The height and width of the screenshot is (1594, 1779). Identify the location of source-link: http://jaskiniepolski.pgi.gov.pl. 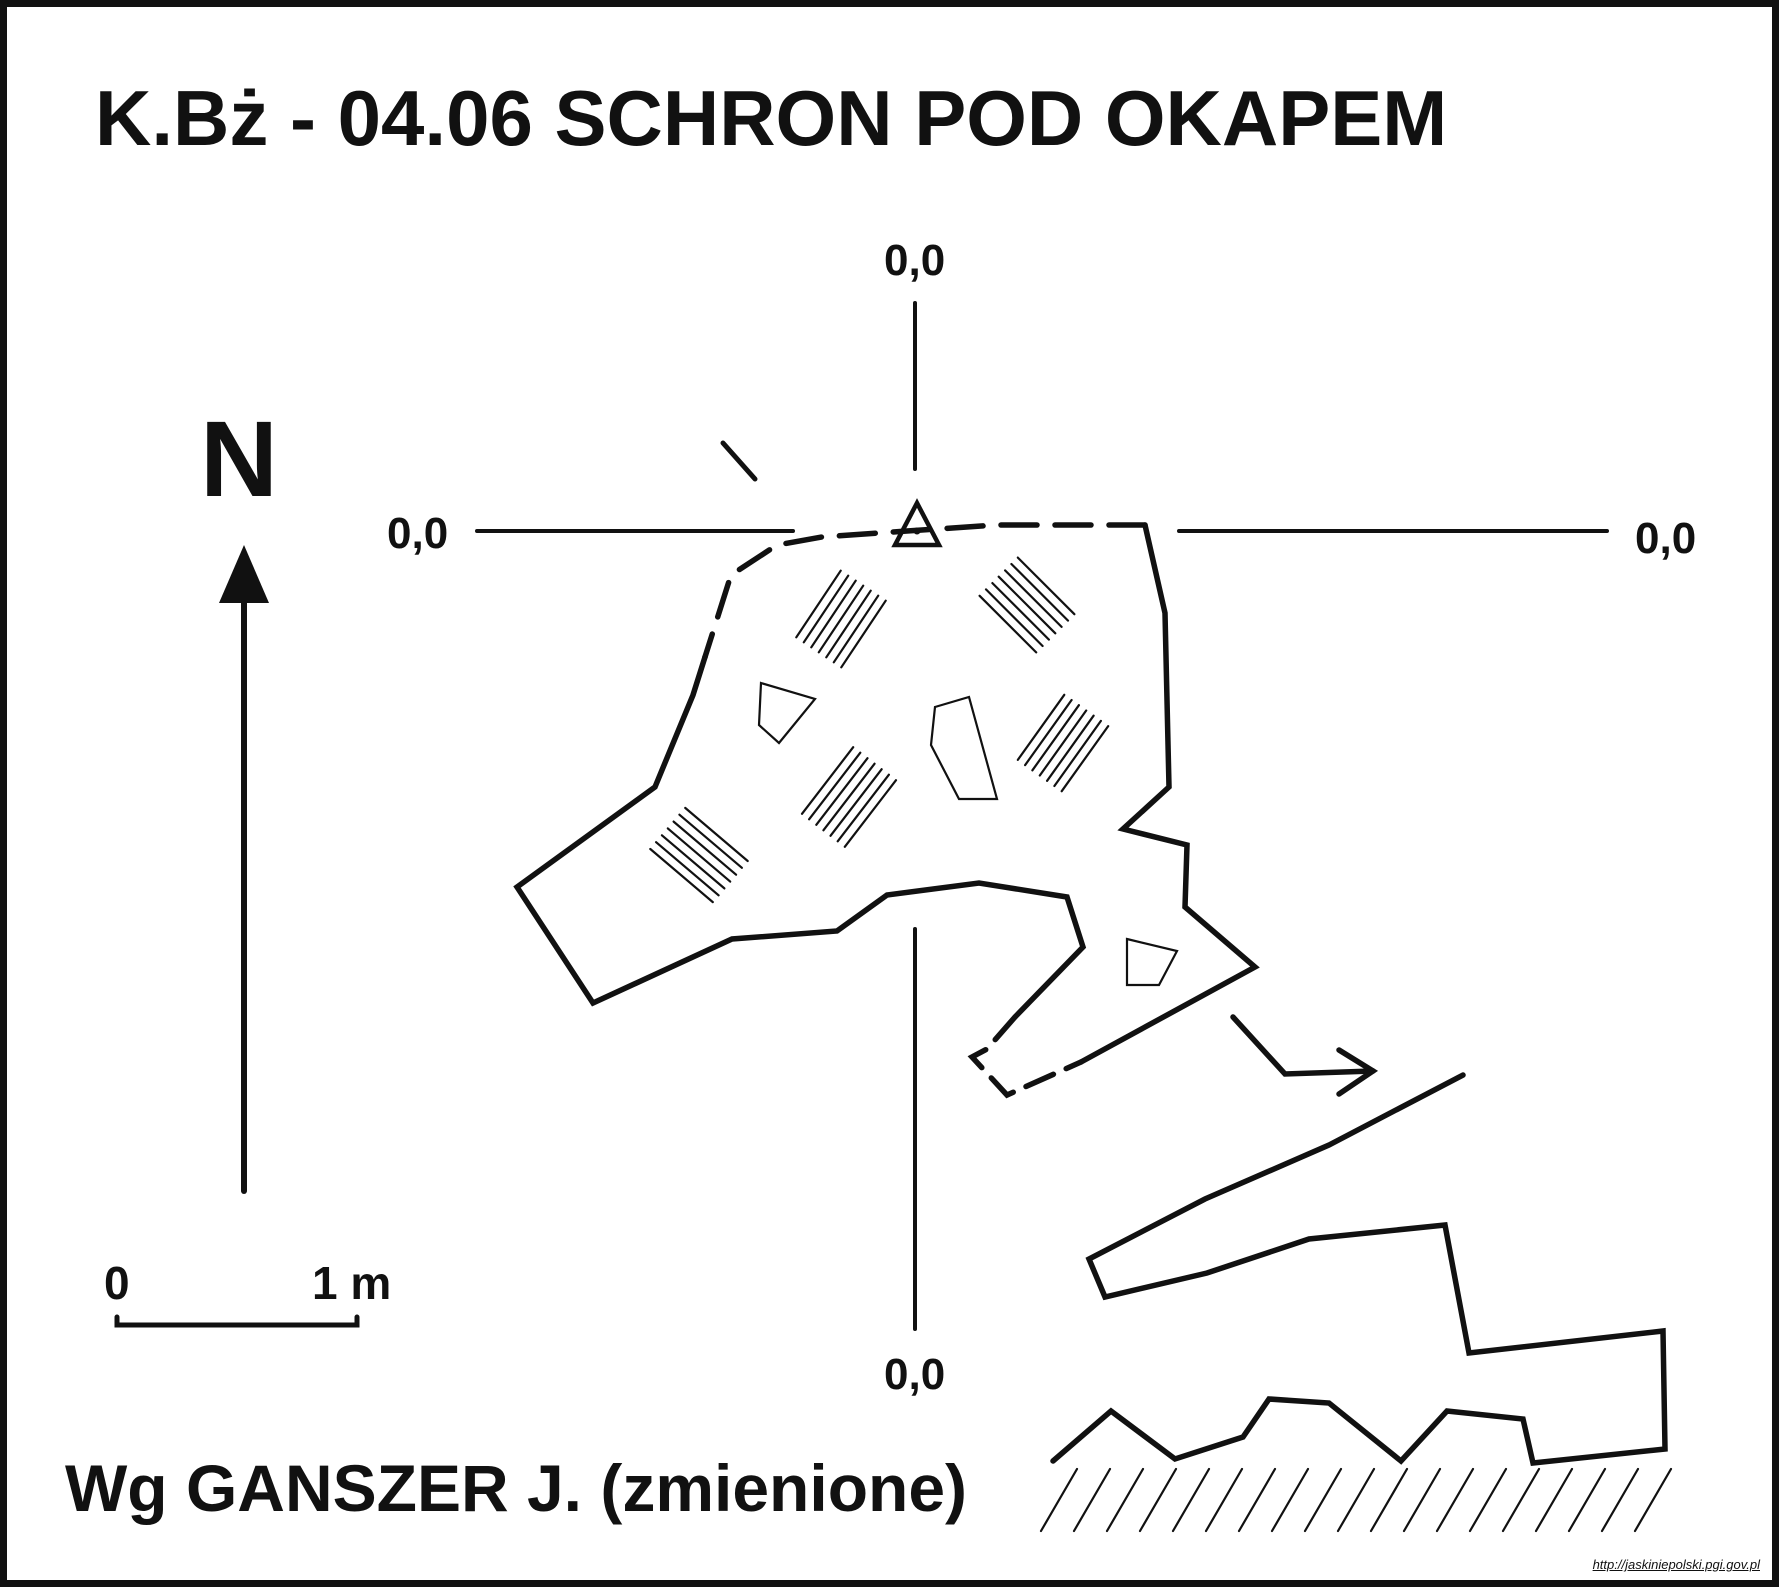
(1676, 1564).